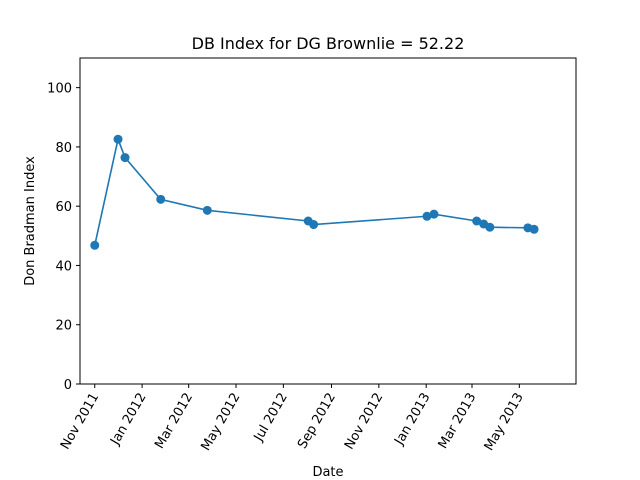 The width and height of the screenshot is (640, 480). I want to click on y-axis-label: Don Bradman Index, so click(30, 221).